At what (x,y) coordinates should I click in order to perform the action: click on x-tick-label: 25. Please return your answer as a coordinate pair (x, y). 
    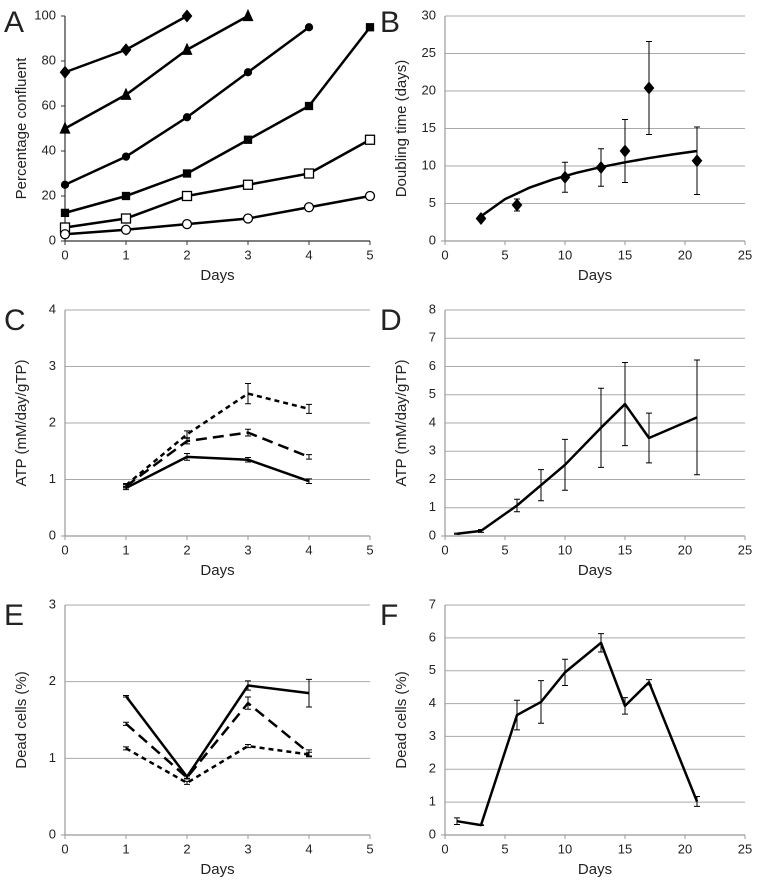
    Looking at the image, I should click on (745, 848).